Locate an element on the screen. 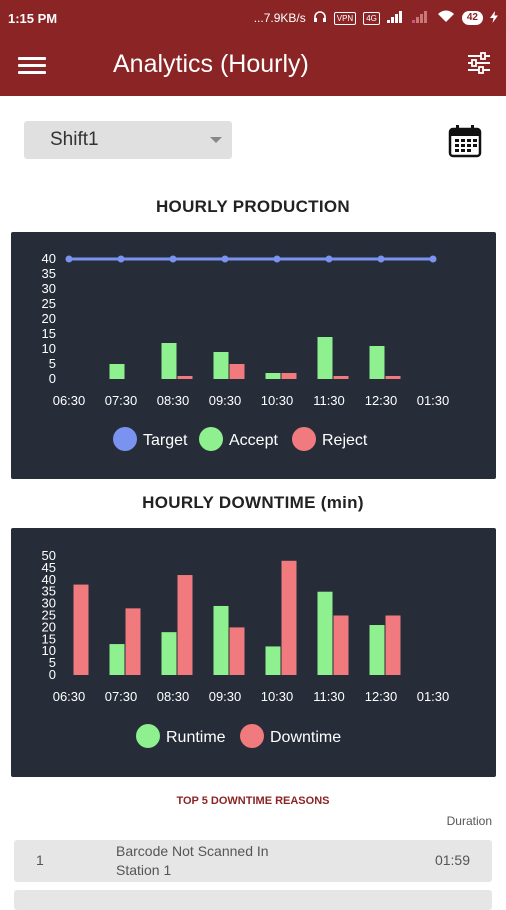 The width and height of the screenshot is (506, 910). legend-swatch-target is located at coordinates (125, 439).